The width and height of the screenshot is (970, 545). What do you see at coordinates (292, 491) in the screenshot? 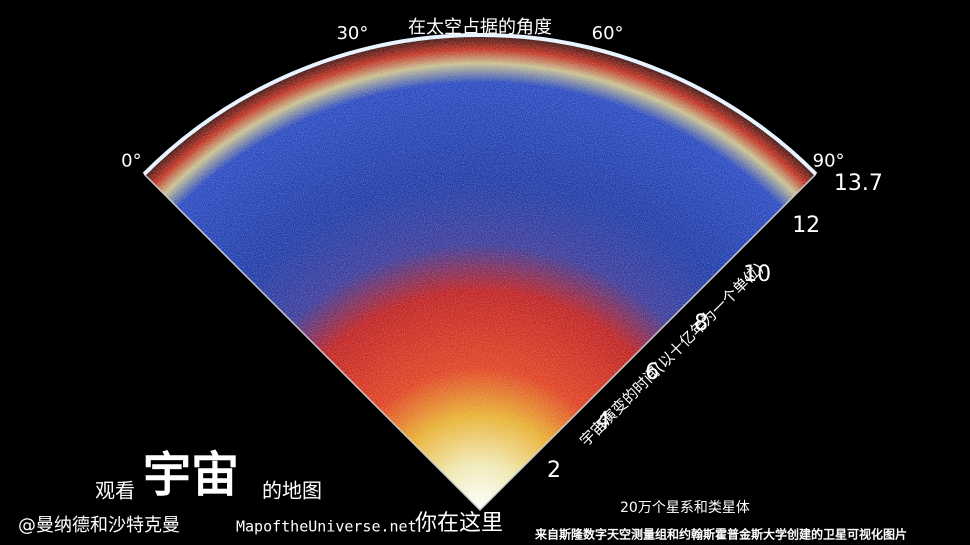
I see `caption-suffix: 的地图` at bounding box center [292, 491].